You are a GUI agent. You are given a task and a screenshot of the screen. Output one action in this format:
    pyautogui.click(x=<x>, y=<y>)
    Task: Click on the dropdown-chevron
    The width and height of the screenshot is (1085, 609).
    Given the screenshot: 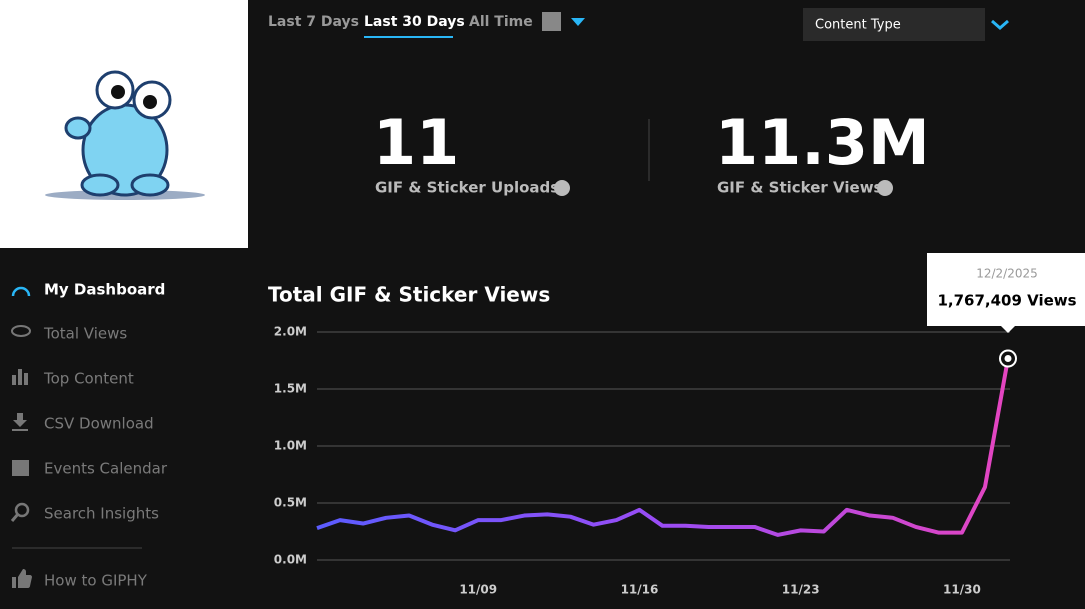 What is the action you would take?
    pyautogui.click(x=1000, y=24)
    